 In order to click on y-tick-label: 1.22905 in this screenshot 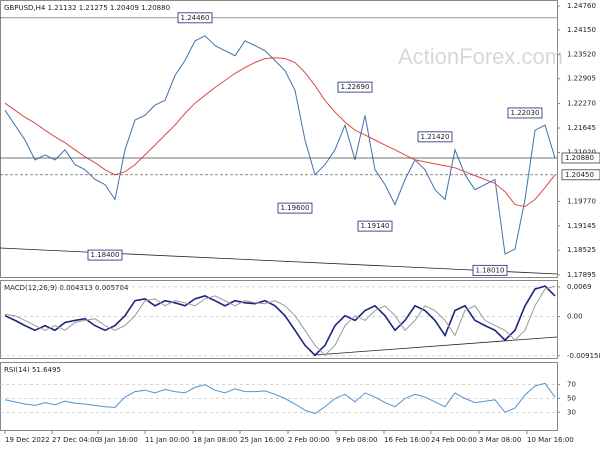, I will do `click(581, 79)`.